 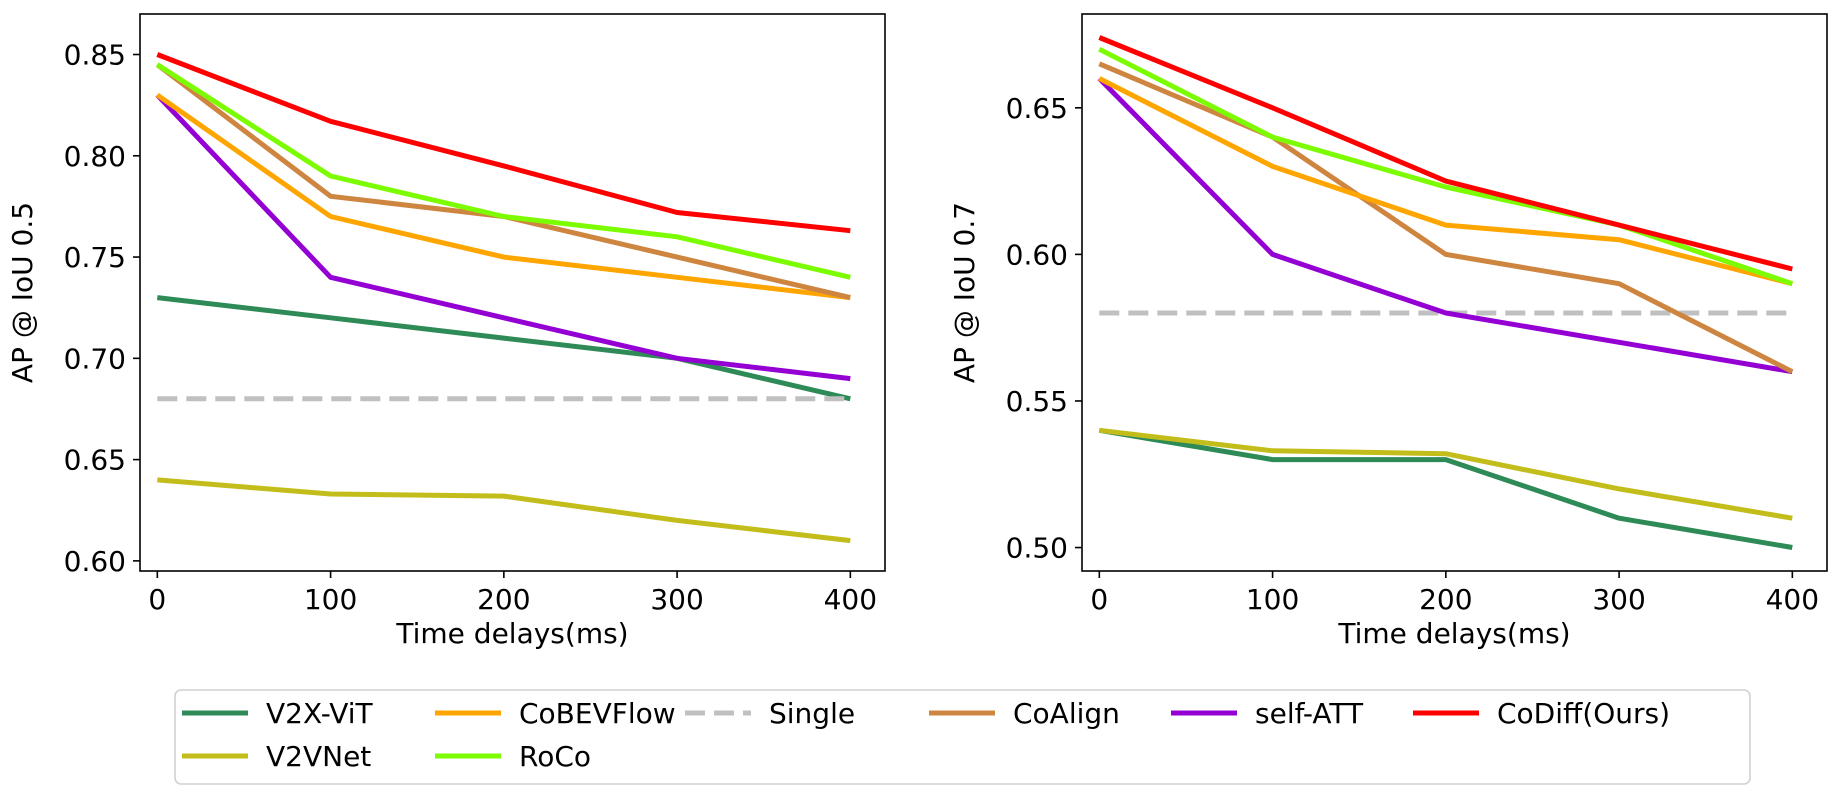 What do you see at coordinates (95, 55) in the screenshot?
I see `y-tick-label: 0.85` at bounding box center [95, 55].